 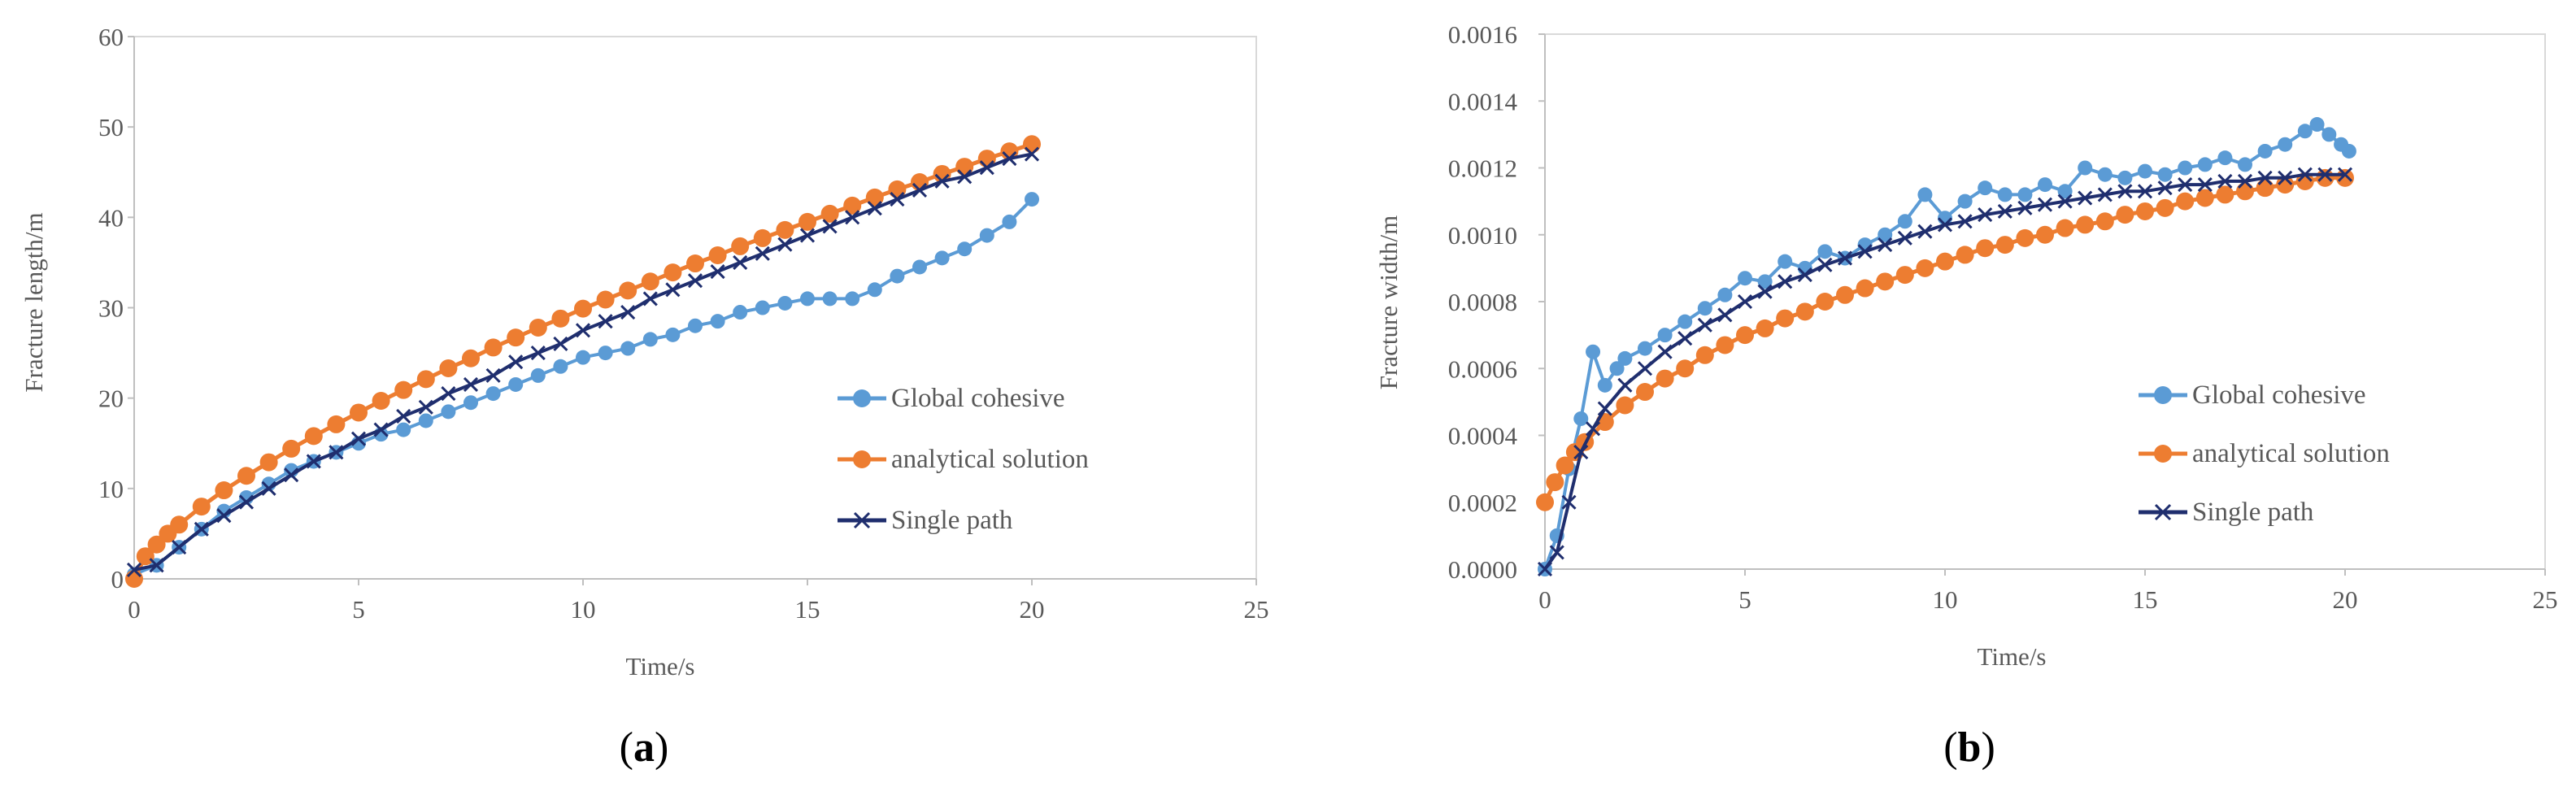 What do you see at coordinates (2545, 599) in the screenshot?
I see `x-tick-label: 25` at bounding box center [2545, 599].